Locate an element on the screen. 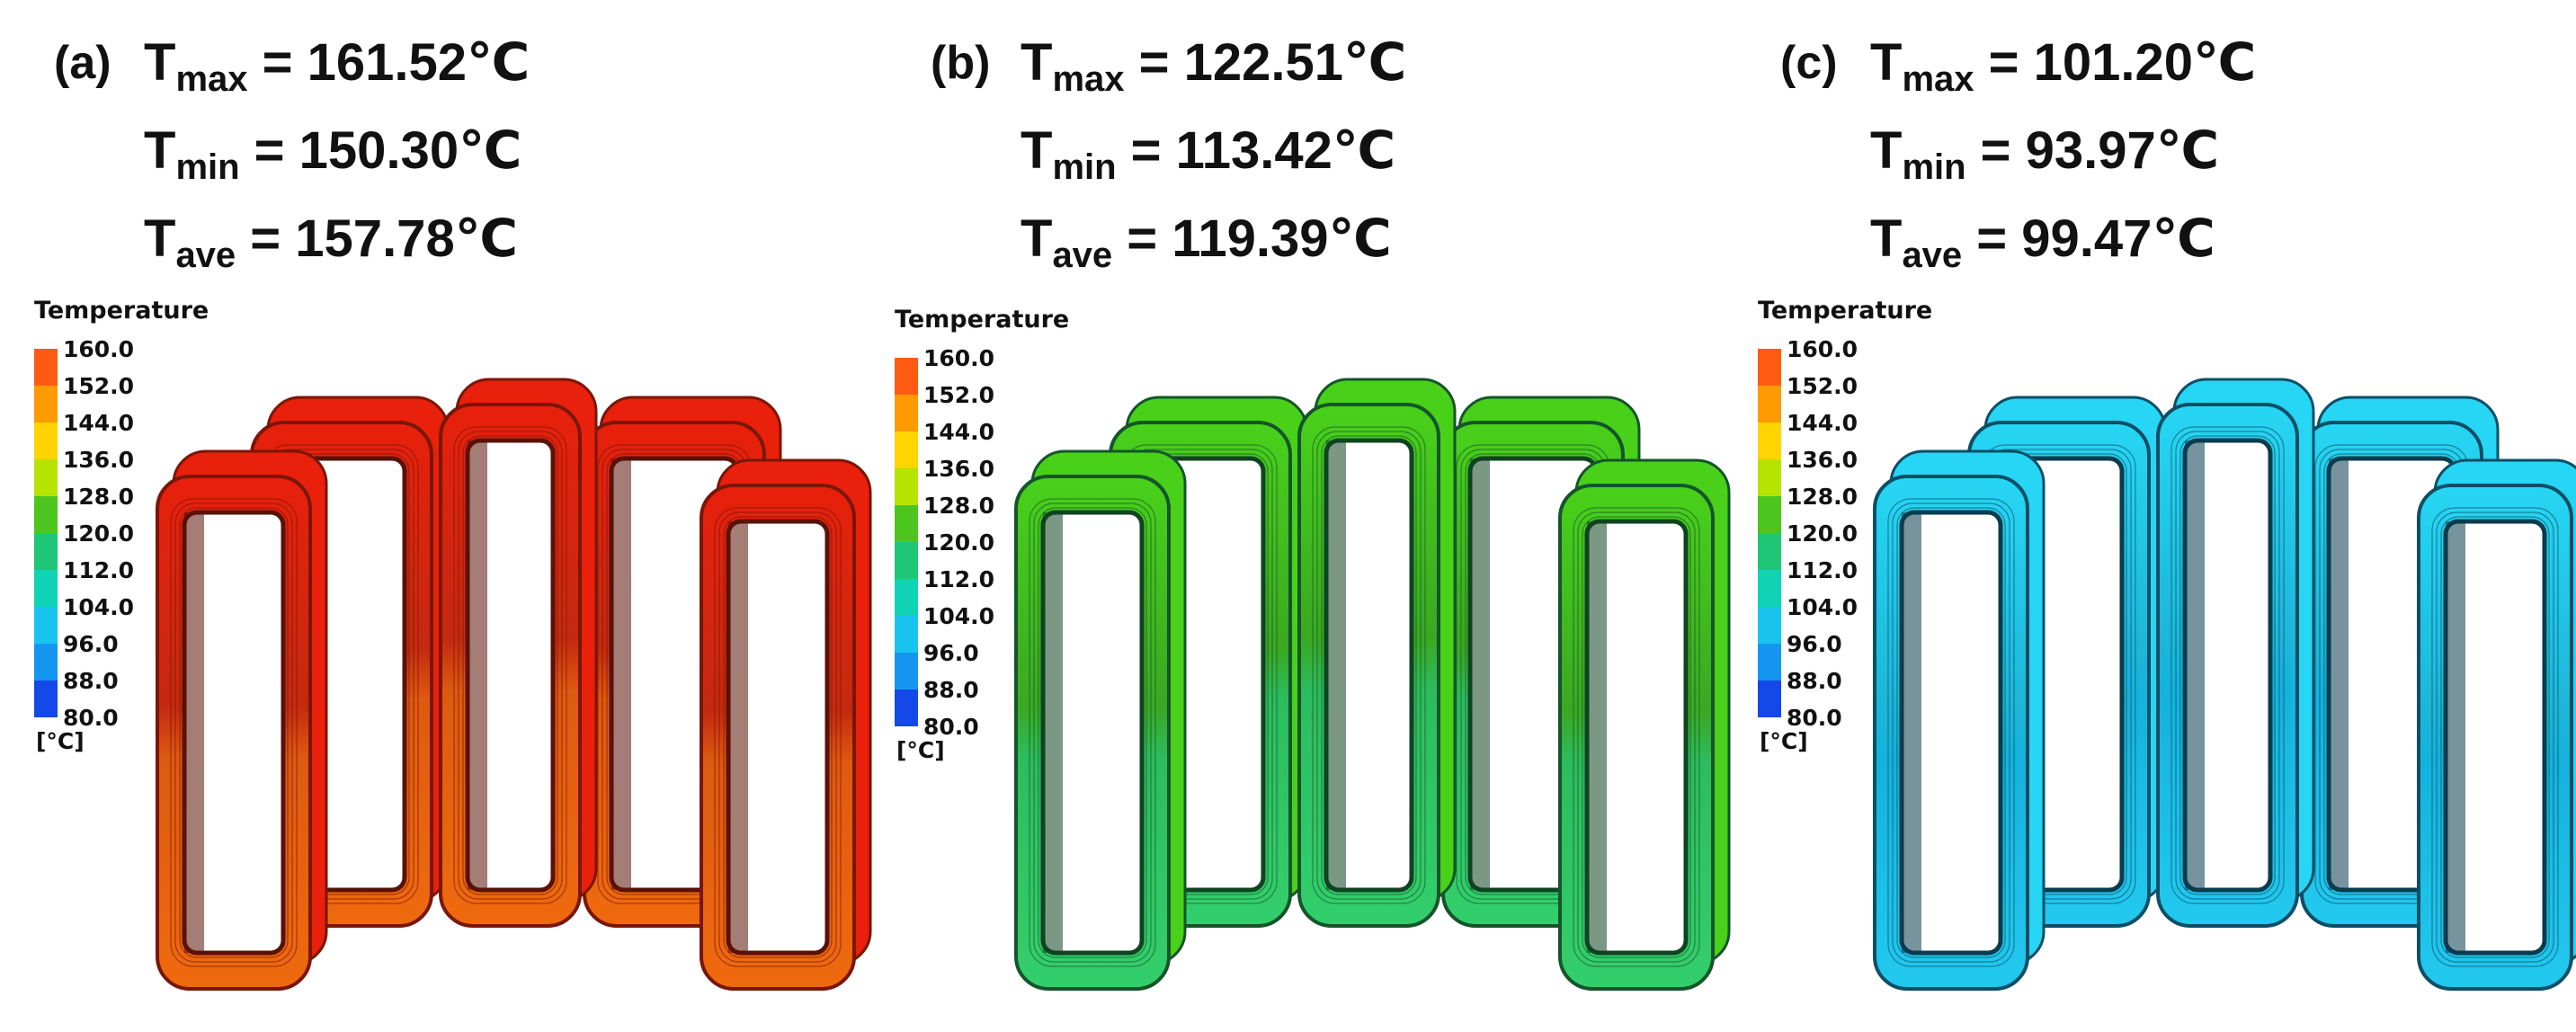 The height and width of the screenshot is (1032, 2576). panel-b-tag: (b) is located at coordinates (961, 63).